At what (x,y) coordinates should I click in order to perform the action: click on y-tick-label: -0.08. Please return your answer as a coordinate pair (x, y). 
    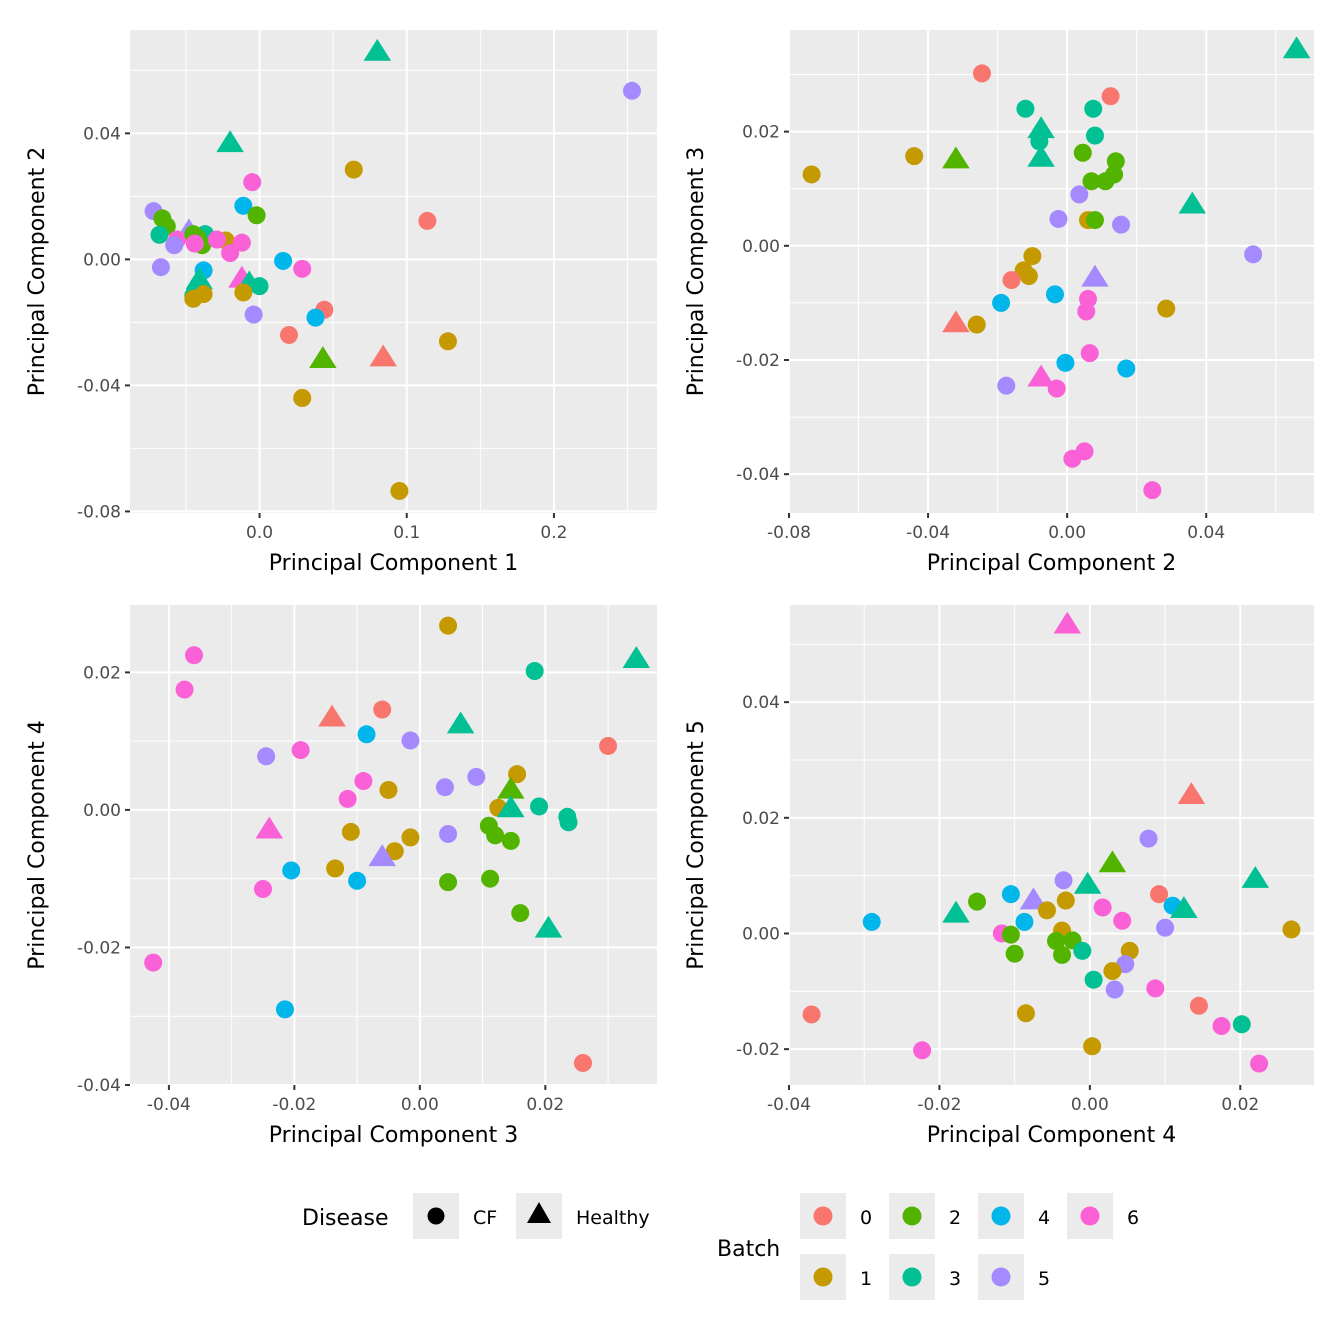
    Looking at the image, I should click on (99, 512).